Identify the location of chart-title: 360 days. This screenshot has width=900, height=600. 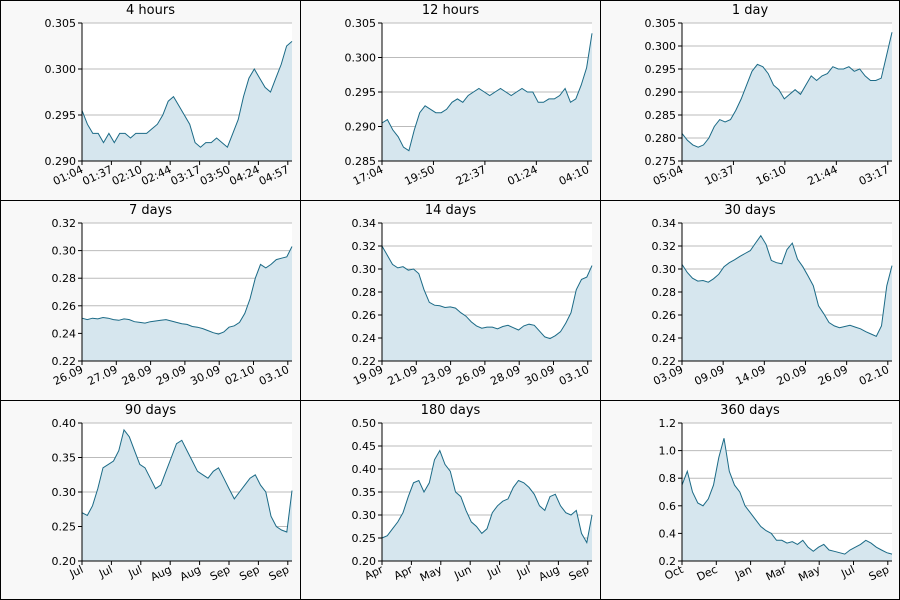
(750, 410).